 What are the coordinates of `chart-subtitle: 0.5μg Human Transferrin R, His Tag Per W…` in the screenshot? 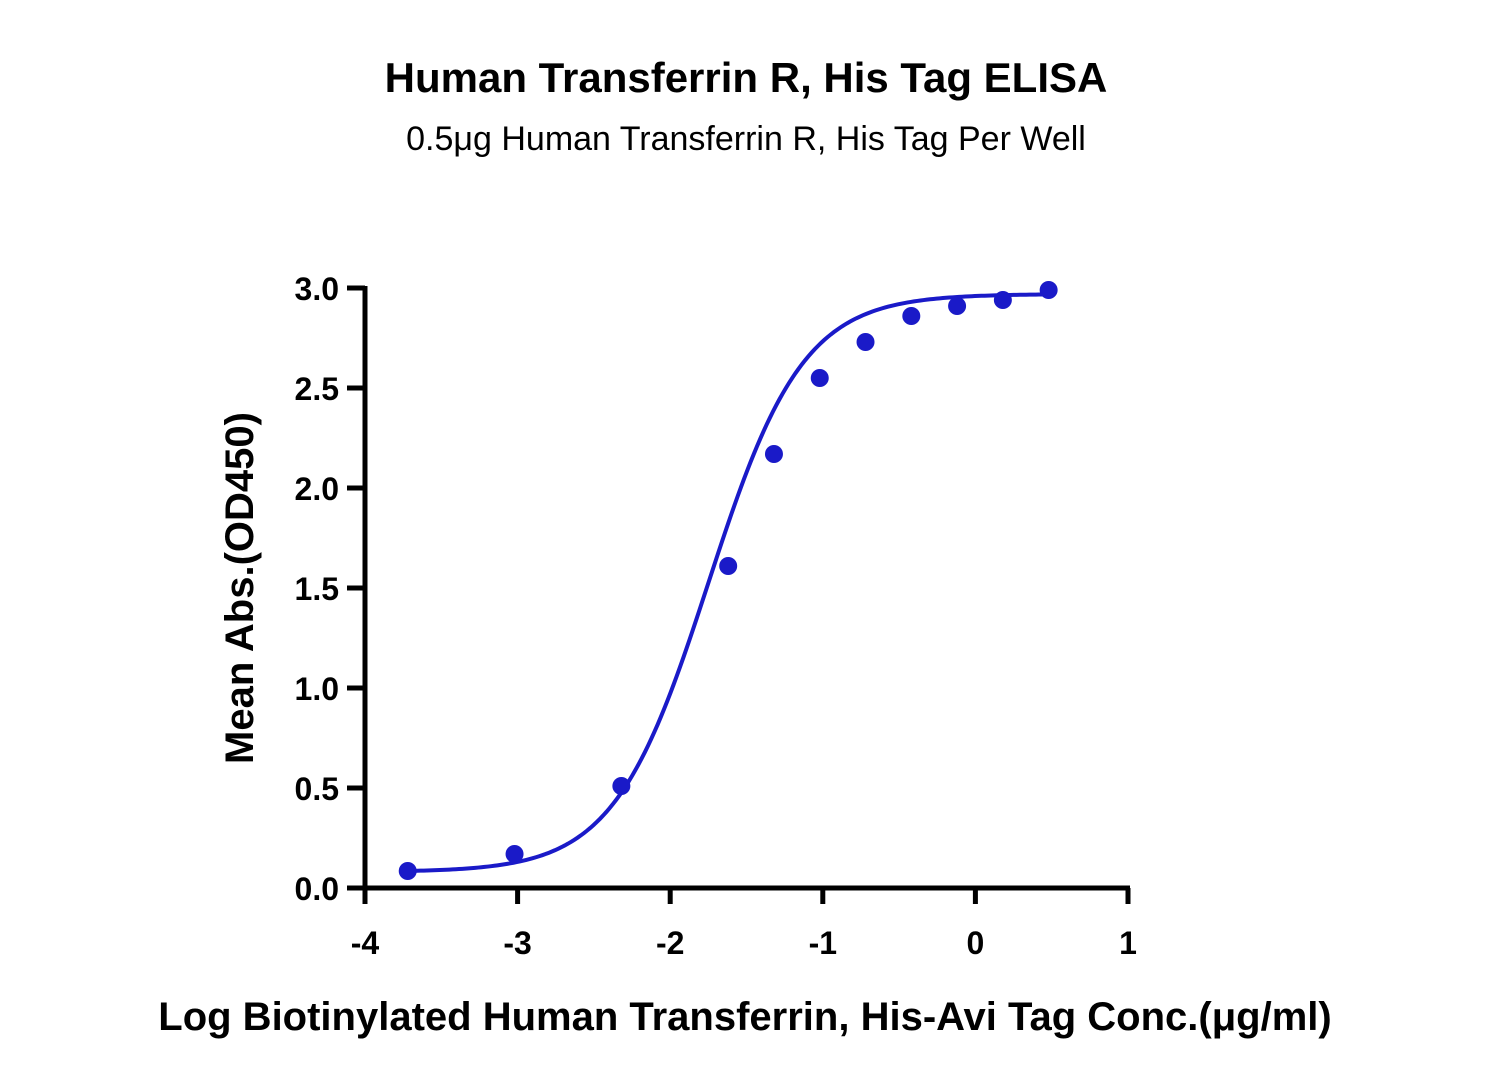 It's located at (746, 139).